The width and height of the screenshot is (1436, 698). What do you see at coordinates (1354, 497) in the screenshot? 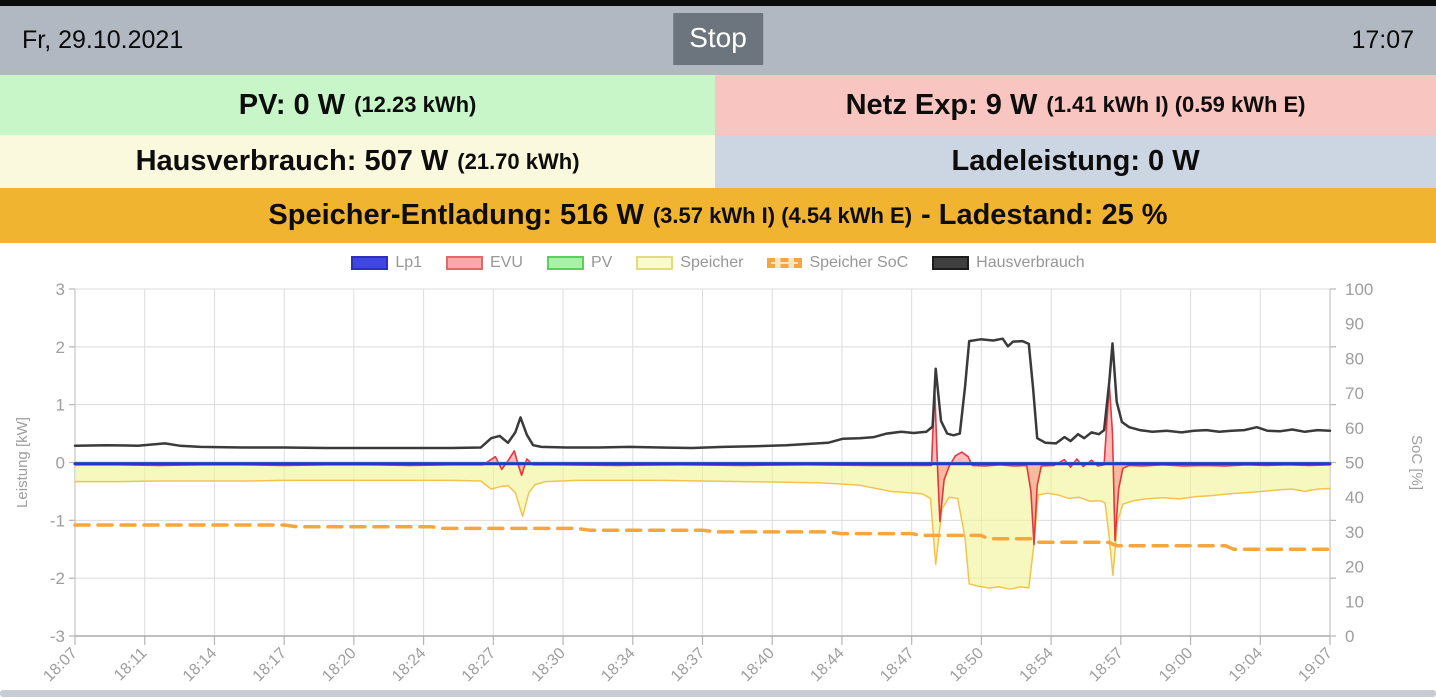
I see `svg-text: 40` at bounding box center [1354, 497].